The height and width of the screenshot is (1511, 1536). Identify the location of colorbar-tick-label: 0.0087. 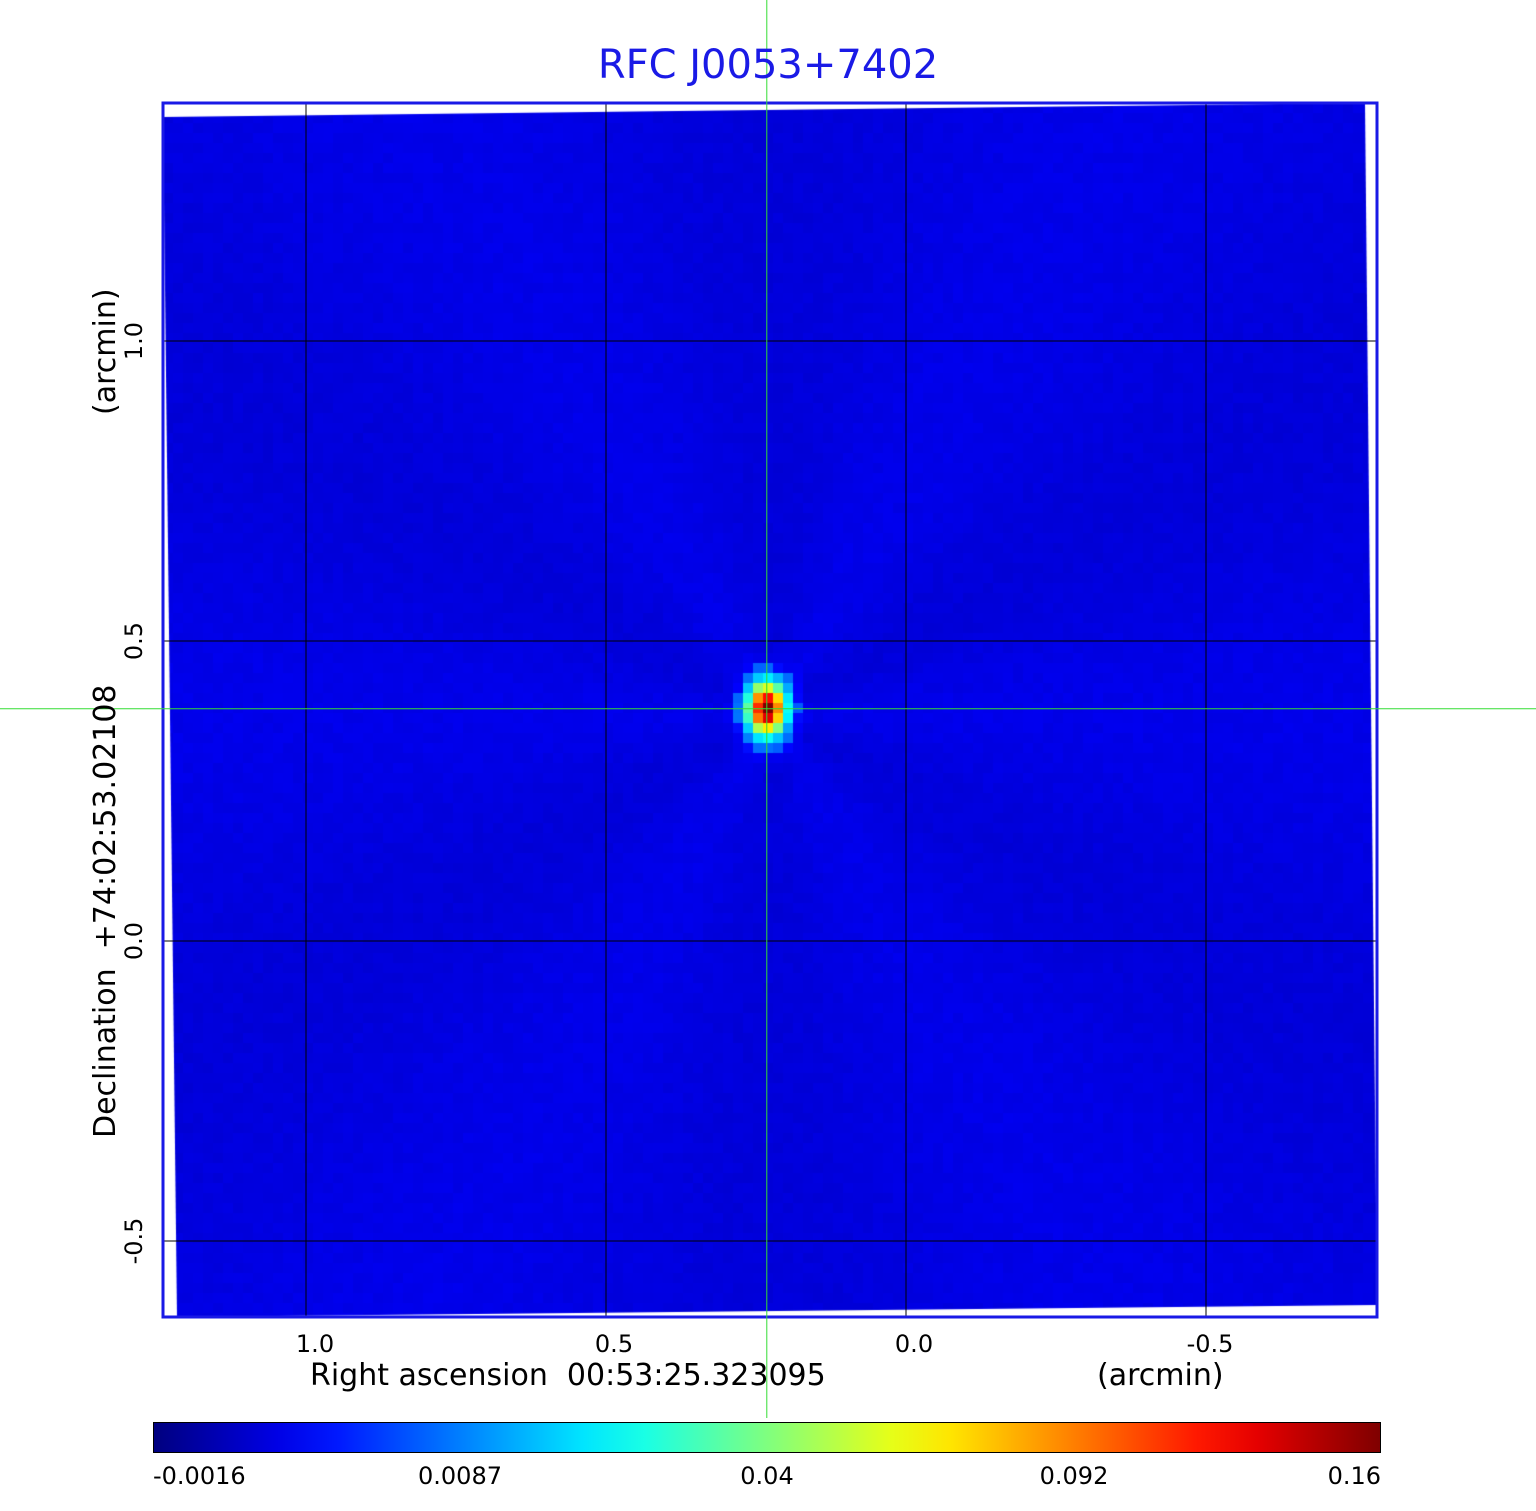
(460, 1476).